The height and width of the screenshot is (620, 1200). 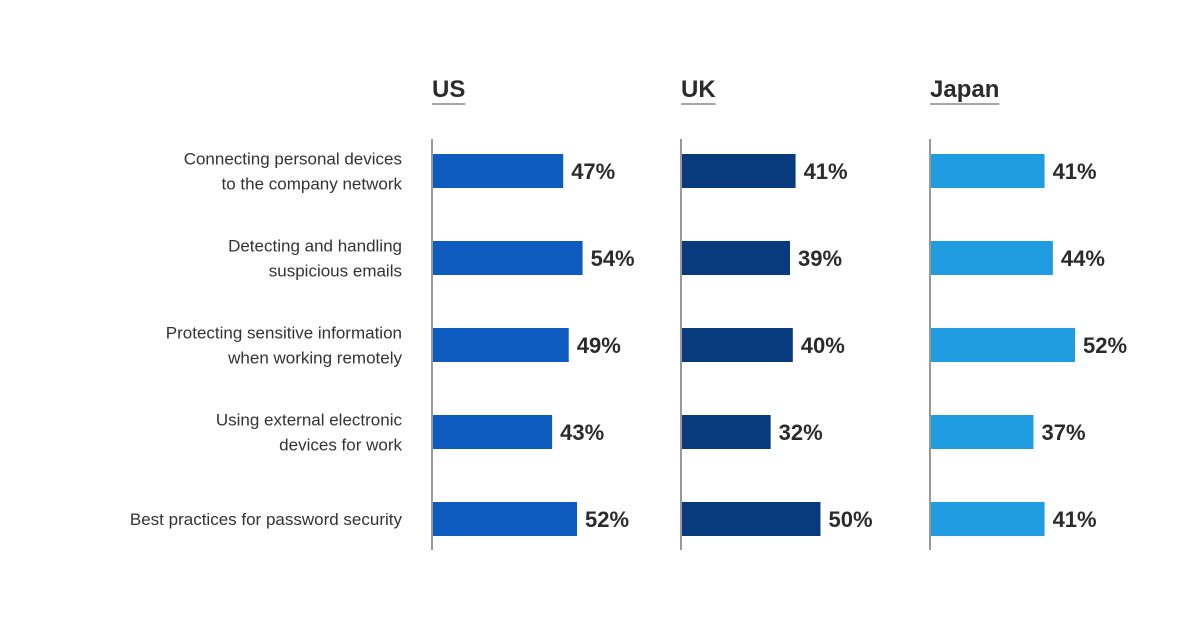 I want to click on category-label: Protecting sensitive information, so click(x=284, y=333).